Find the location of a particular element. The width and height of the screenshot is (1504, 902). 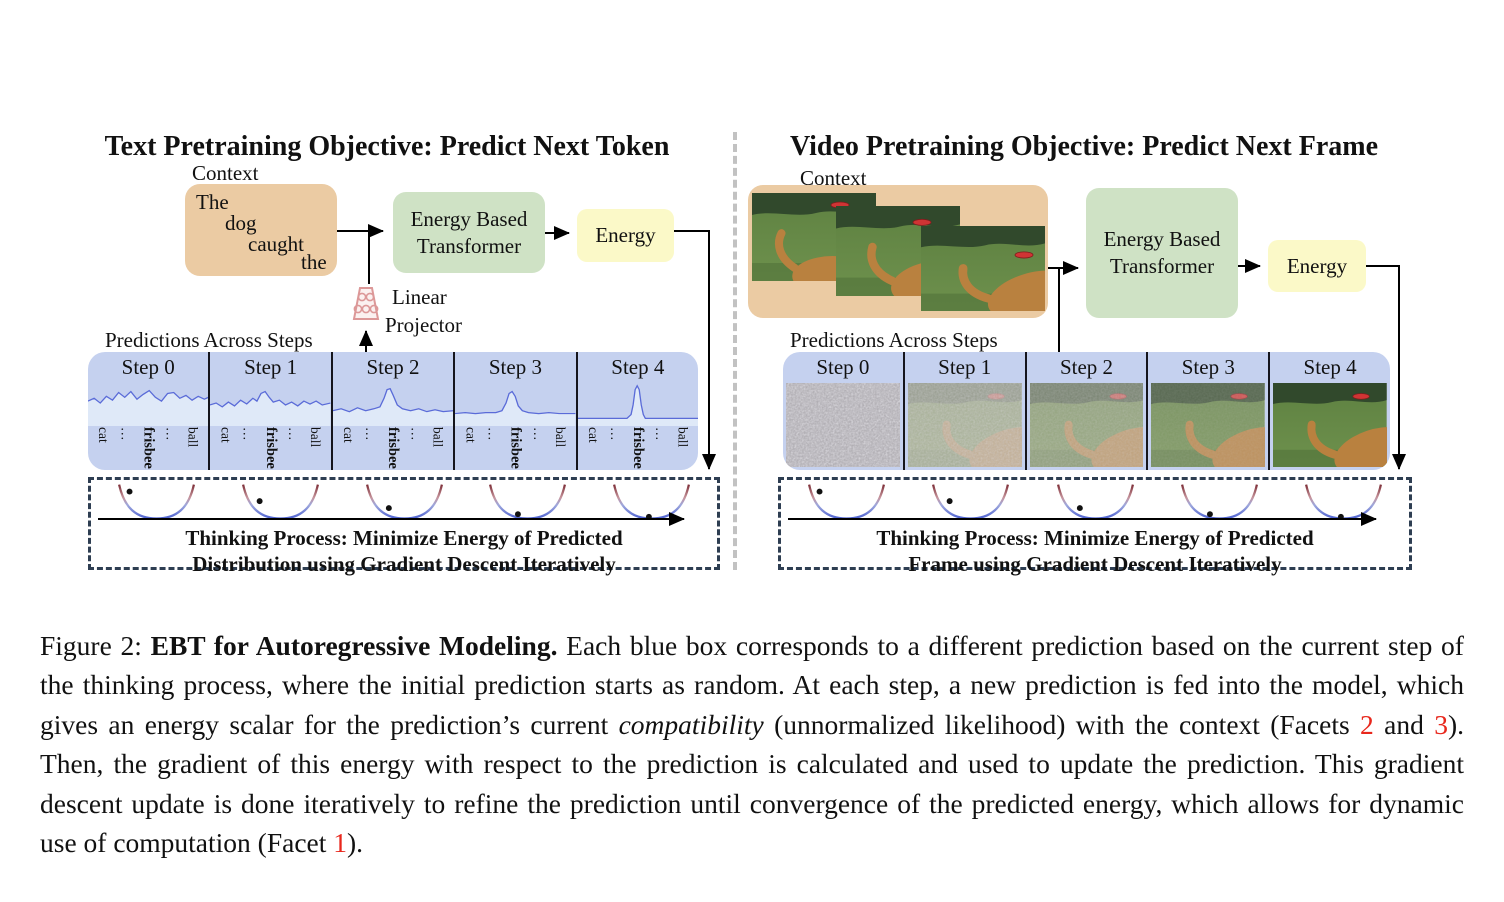

context-token: the is located at coordinates (314, 262).